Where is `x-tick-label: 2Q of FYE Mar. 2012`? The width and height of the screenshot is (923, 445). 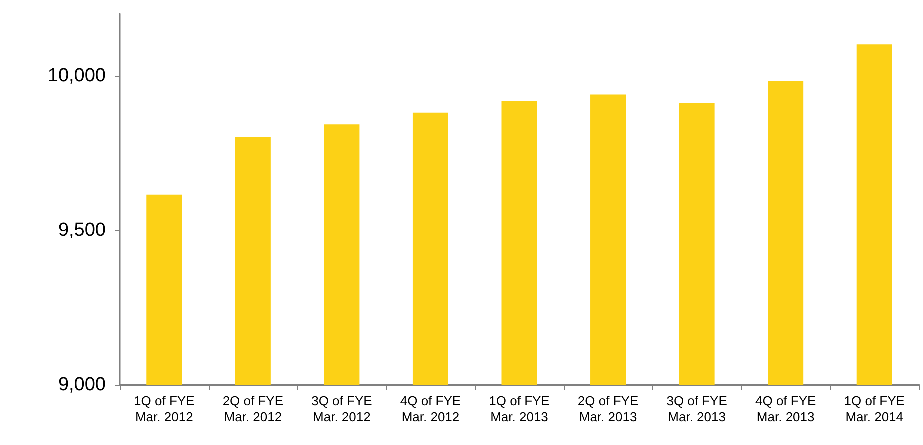 x-tick-label: 2Q of FYE Mar. 2012 is located at coordinates (253, 409).